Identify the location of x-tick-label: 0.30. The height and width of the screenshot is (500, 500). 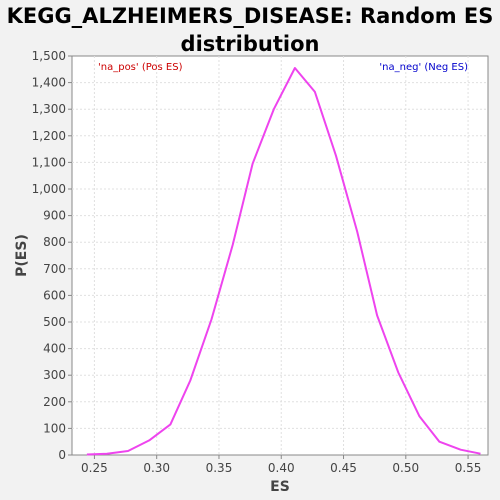
(156, 468).